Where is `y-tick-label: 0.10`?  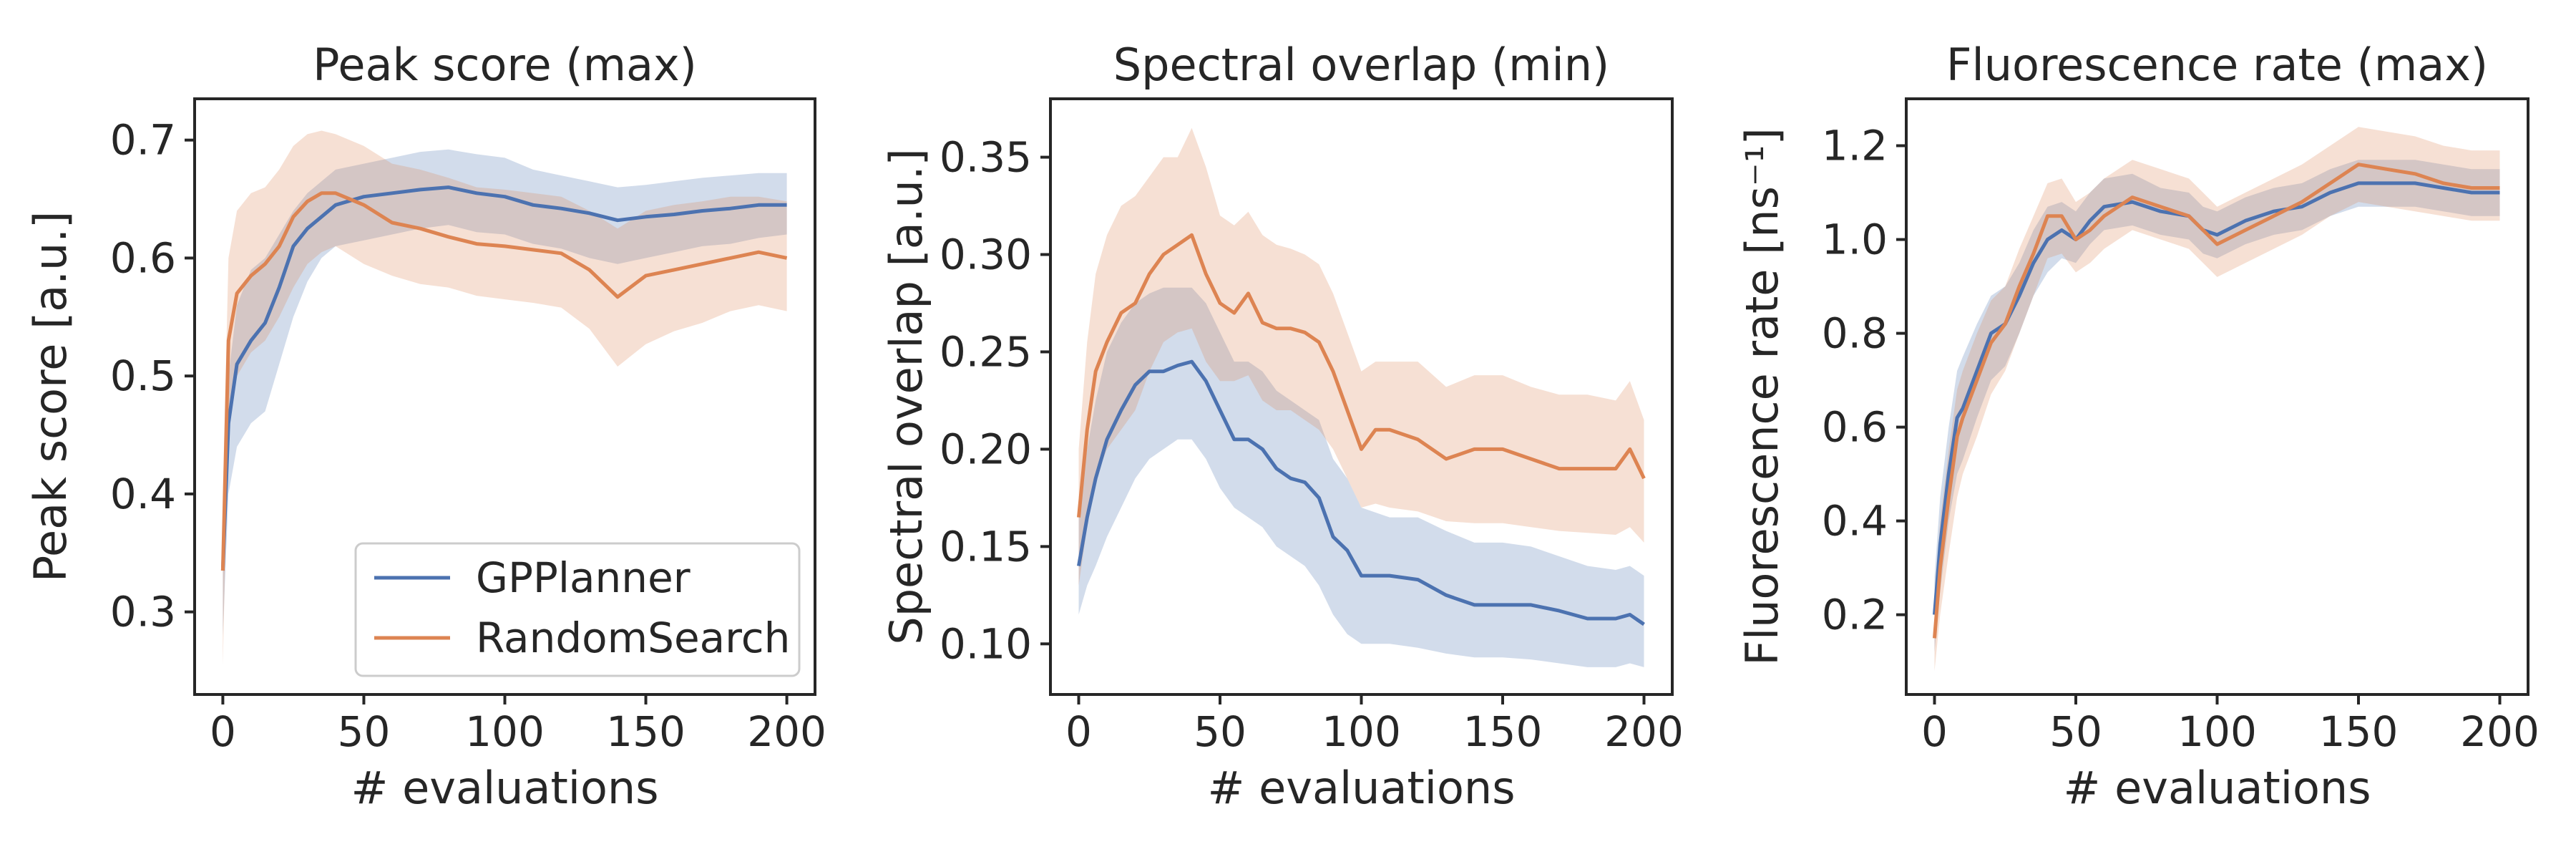 y-tick-label: 0.10 is located at coordinates (986, 643).